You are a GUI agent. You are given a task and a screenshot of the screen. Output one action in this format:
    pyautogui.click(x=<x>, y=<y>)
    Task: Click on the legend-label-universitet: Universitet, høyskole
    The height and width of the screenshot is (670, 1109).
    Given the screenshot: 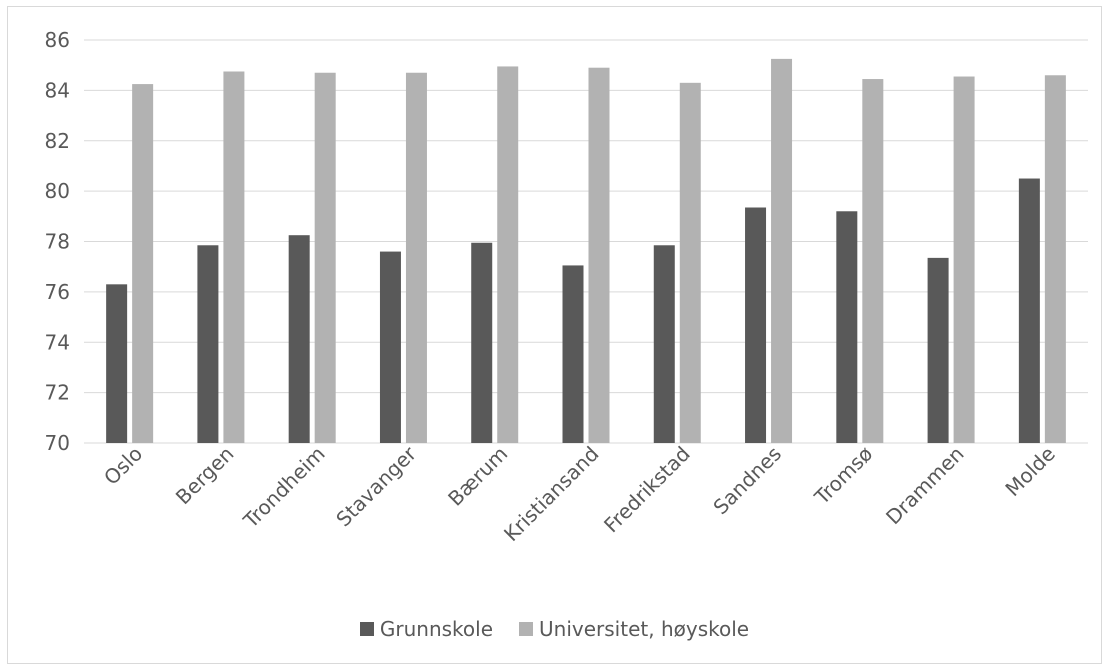 What is the action you would take?
    pyautogui.click(x=644, y=629)
    